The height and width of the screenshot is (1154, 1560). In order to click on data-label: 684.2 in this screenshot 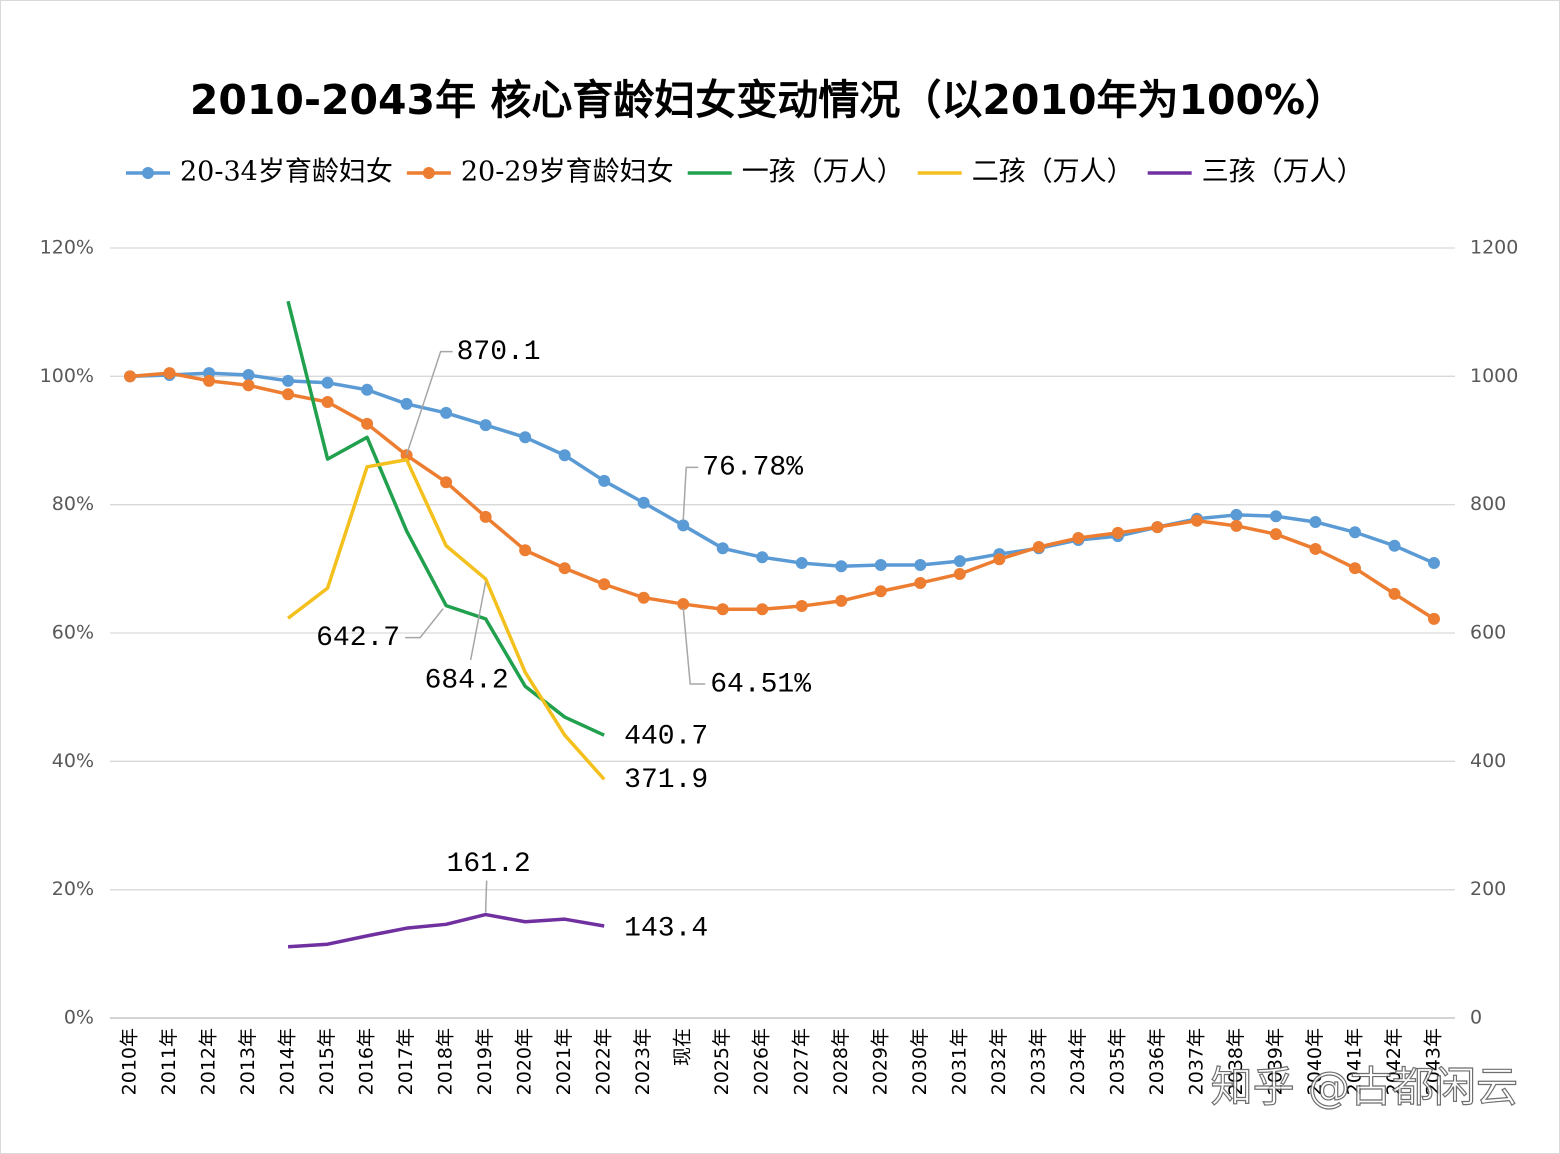, I will do `click(467, 680)`.